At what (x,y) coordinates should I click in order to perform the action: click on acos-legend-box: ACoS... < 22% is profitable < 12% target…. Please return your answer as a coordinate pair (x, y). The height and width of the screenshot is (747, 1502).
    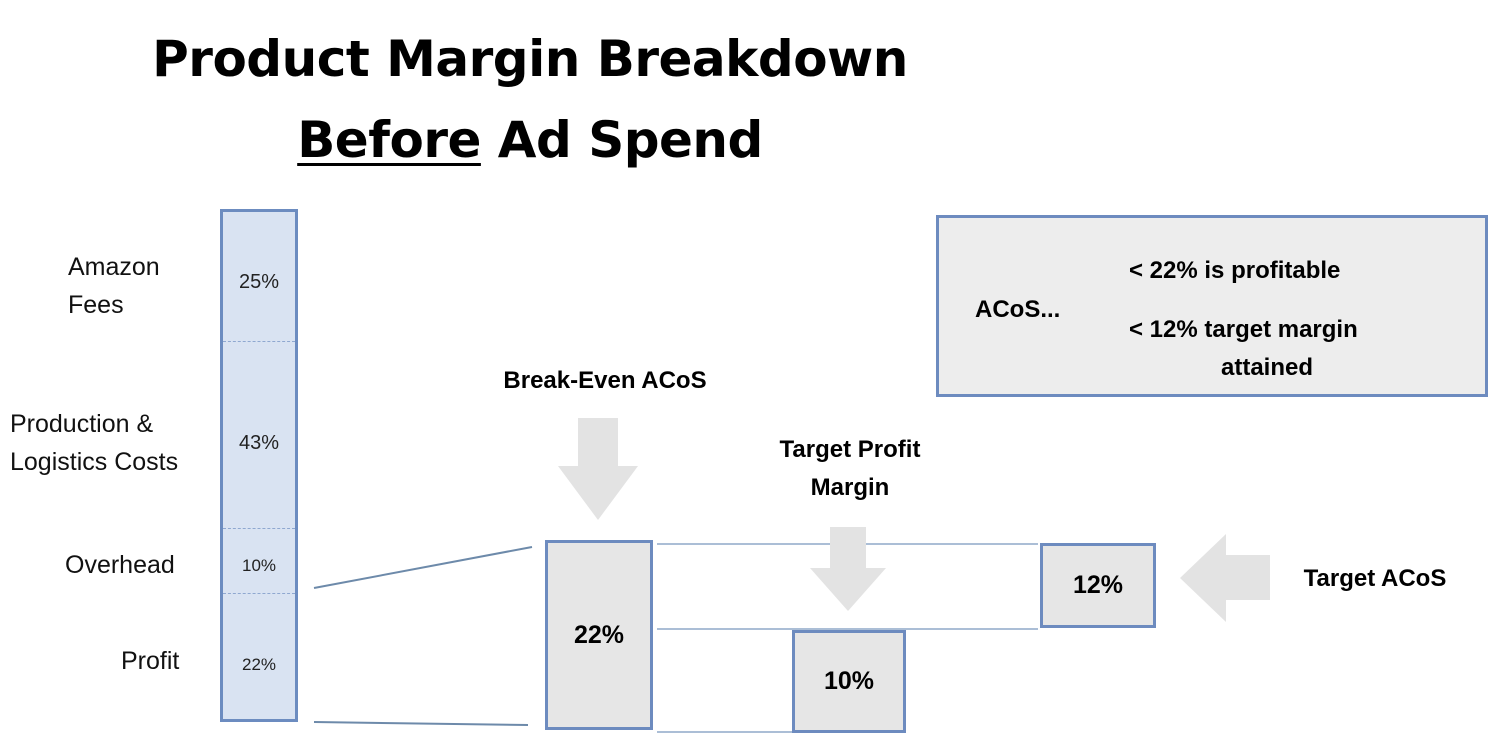
    Looking at the image, I should click on (1212, 306).